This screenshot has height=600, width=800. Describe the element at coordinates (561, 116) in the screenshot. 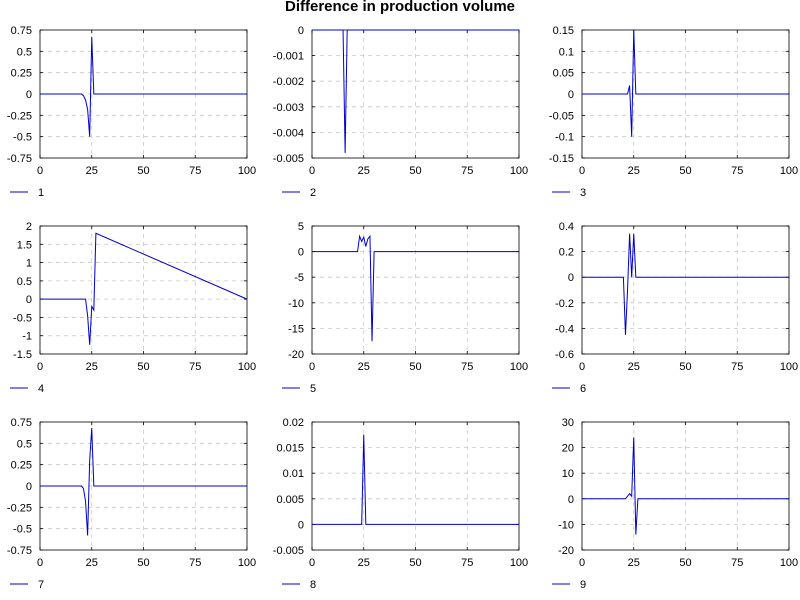

I see `y-tick-label: -0.05` at that location.